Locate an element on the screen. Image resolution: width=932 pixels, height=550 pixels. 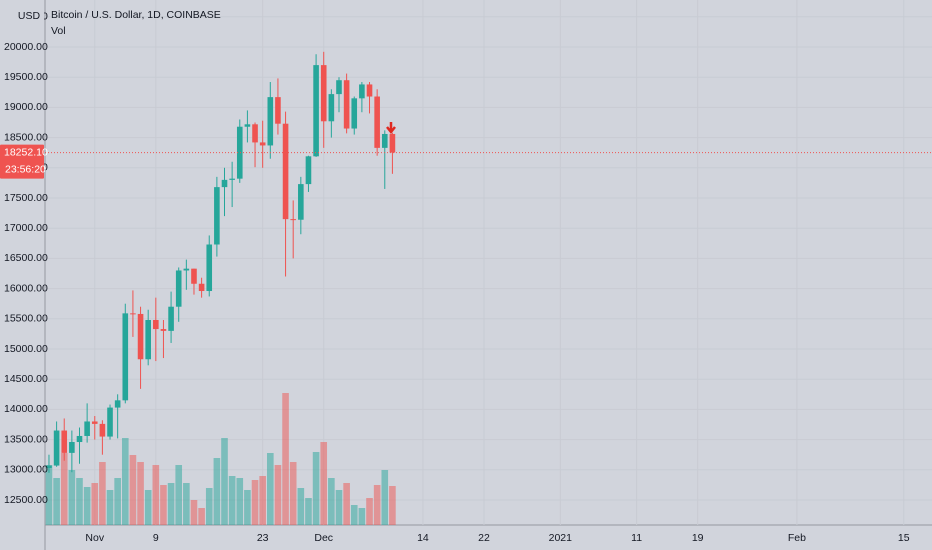
y-tick-label: 13000.00 is located at coordinates (26, 470).